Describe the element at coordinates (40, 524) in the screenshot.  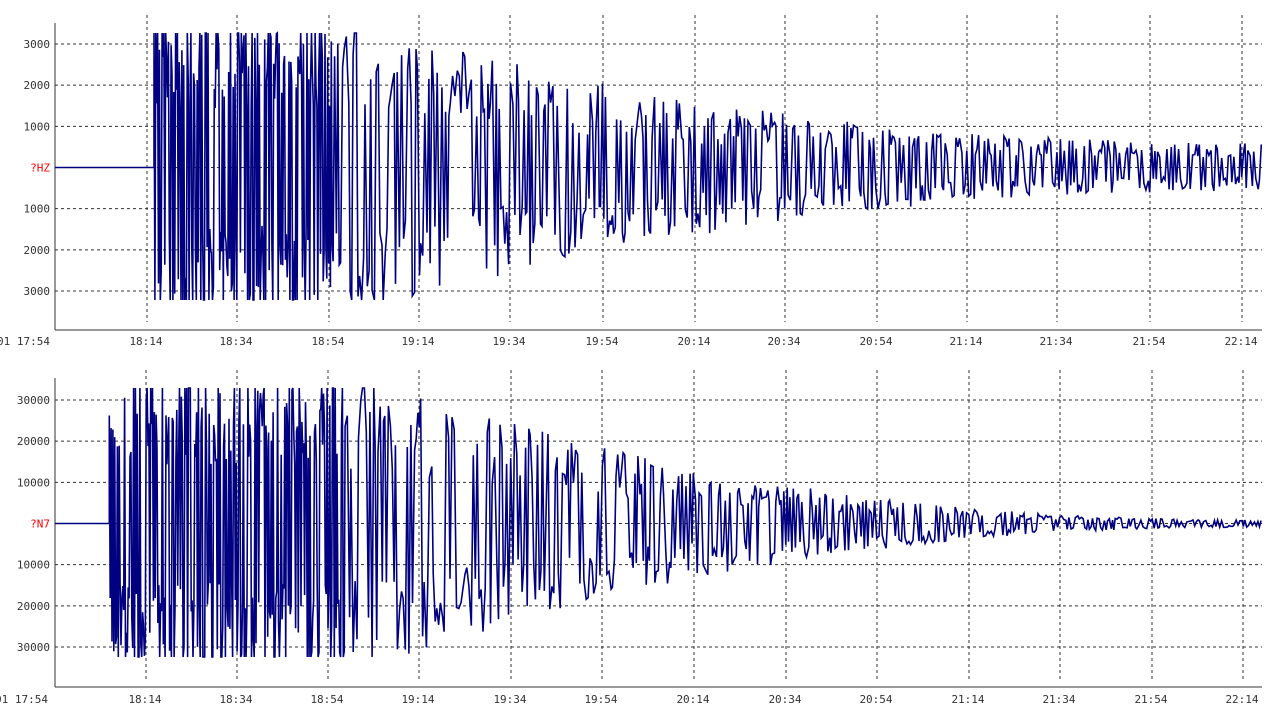
I see `channel-label: ?N7` at that location.